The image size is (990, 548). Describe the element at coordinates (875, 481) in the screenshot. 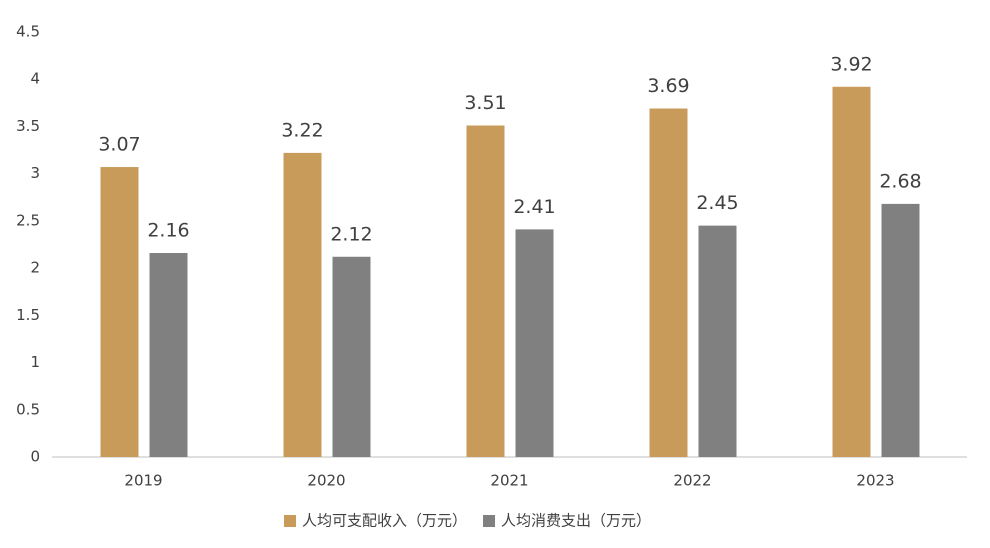

I see `x-tick-label: 2023` at that location.